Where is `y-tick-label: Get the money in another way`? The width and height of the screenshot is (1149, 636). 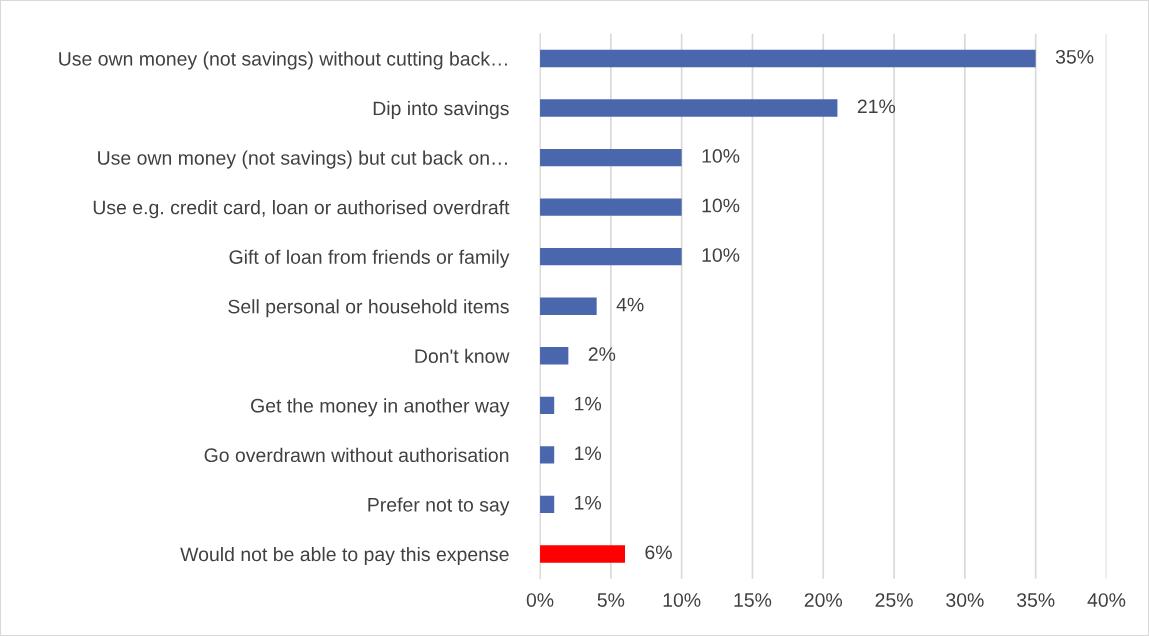 y-tick-label: Get the money in another way is located at coordinates (380, 407).